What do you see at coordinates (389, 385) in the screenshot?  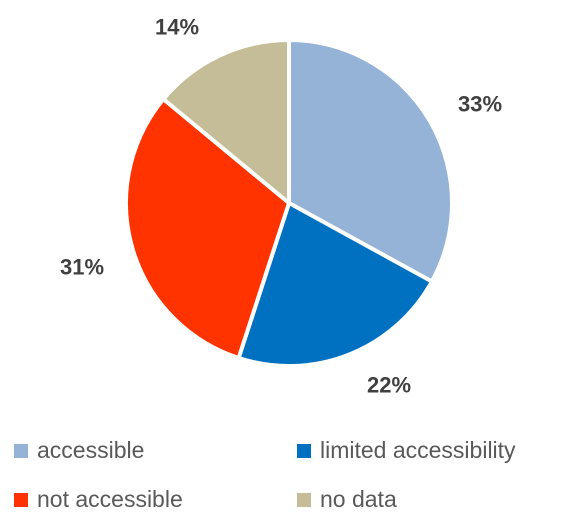 I see `data-label-limited-accessibility: 22%` at bounding box center [389, 385].